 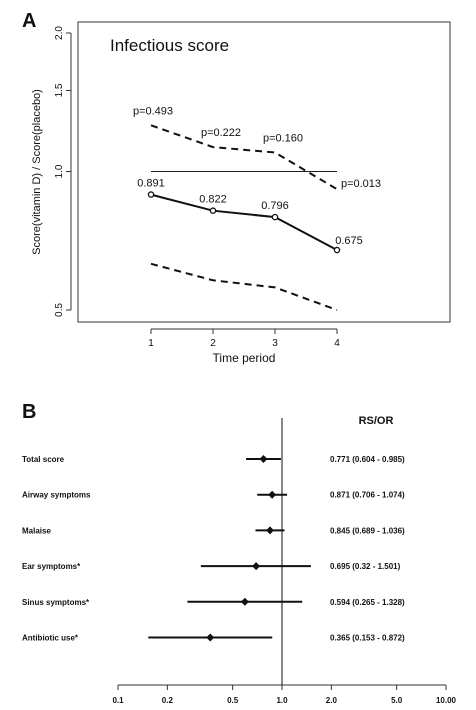 What do you see at coordinates (59, 171) in the screenshot?
I see `panel-a-y-tick-label: 1.0` at bounding box center [59, 171].